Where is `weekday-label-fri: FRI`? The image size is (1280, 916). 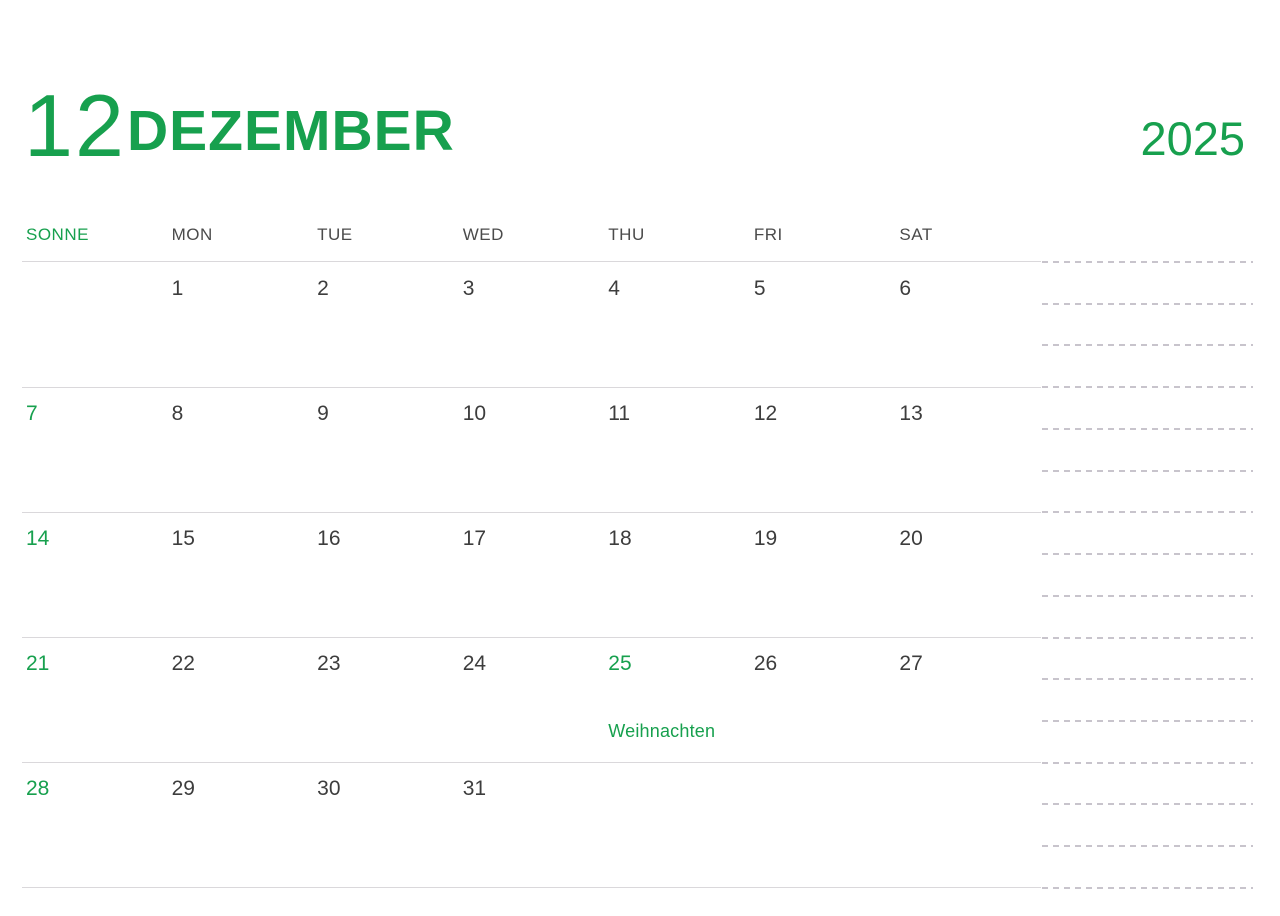 weekday-label-fri: FRI is located at coordinates (768, 234).